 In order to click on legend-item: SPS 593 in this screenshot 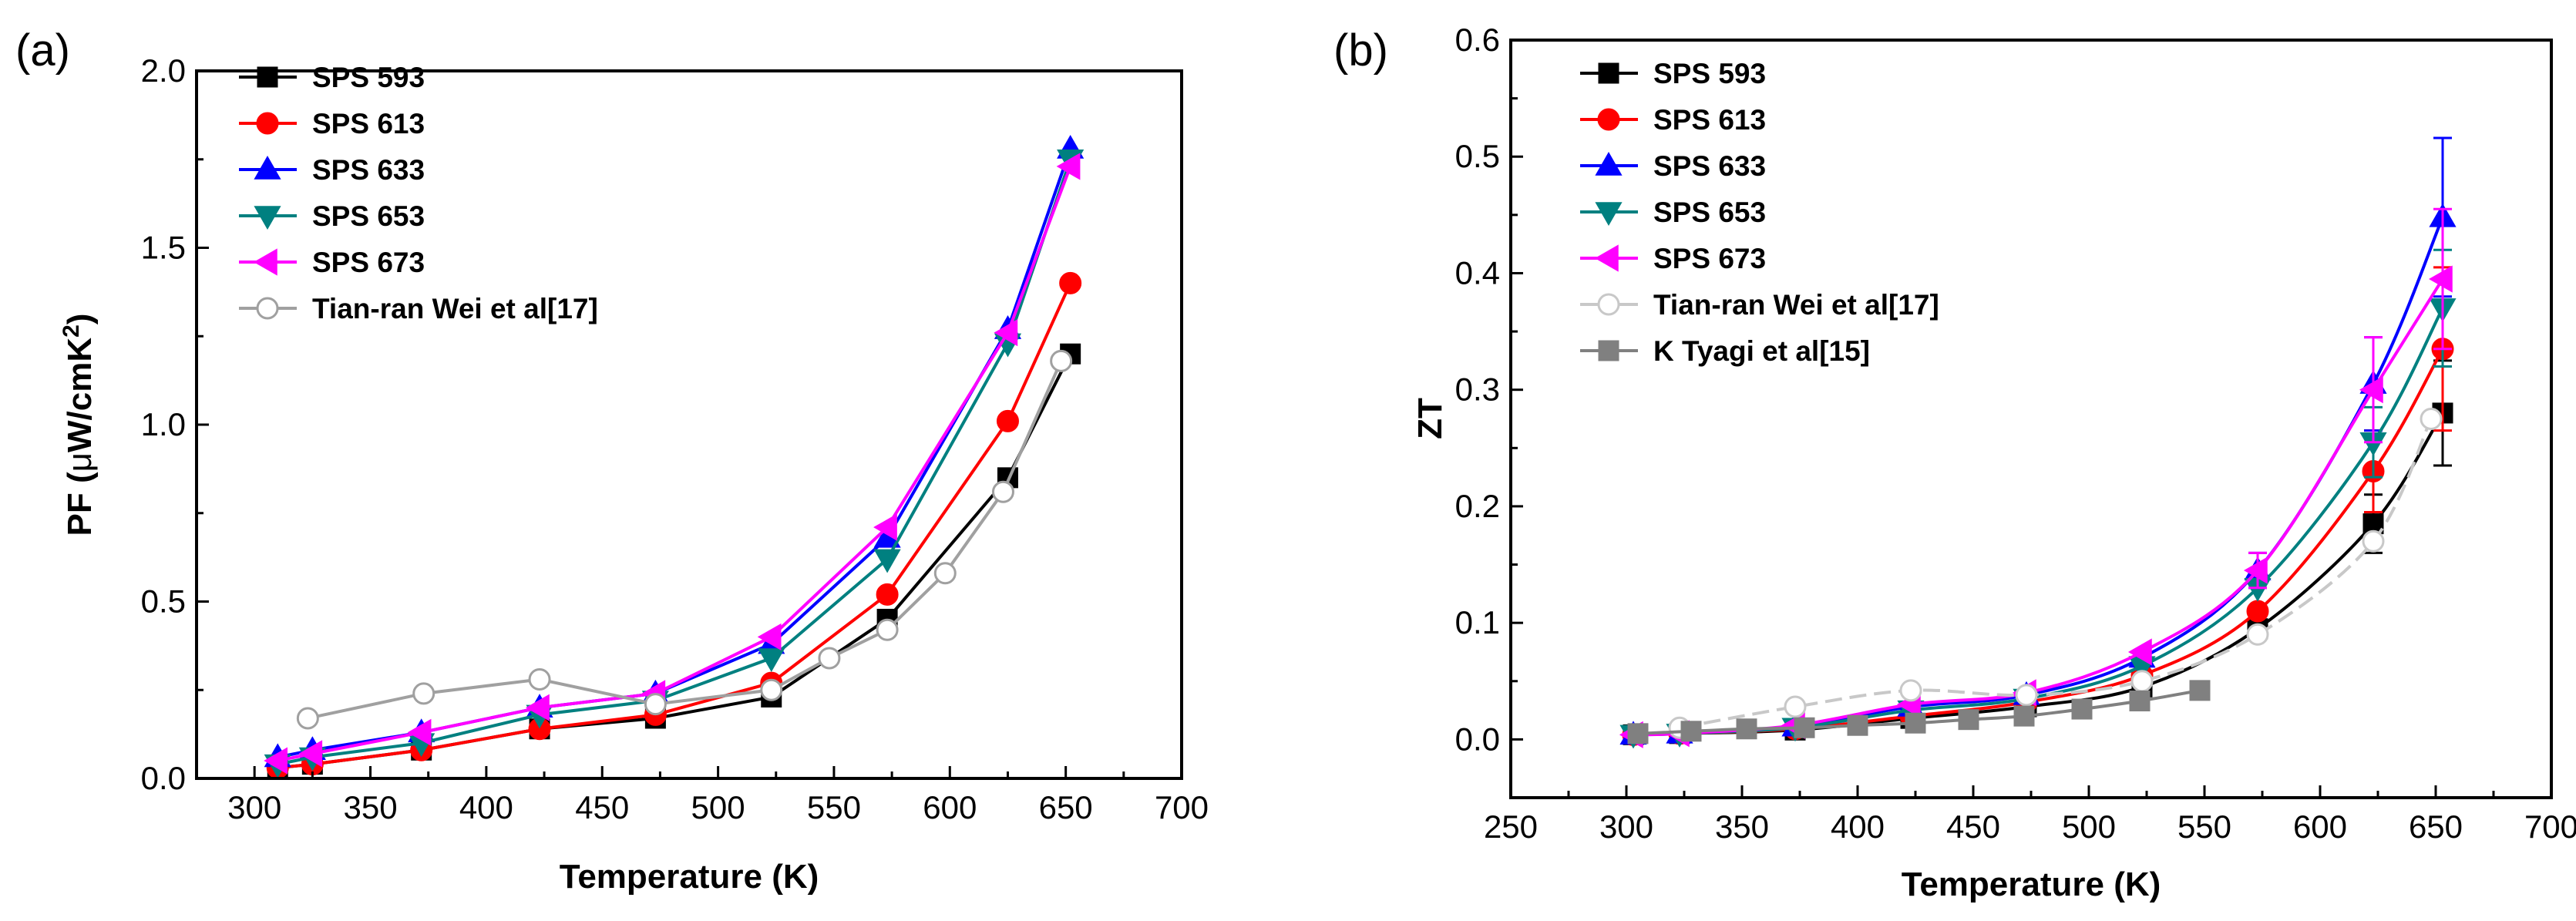, I will do `click(1673, 73)`.